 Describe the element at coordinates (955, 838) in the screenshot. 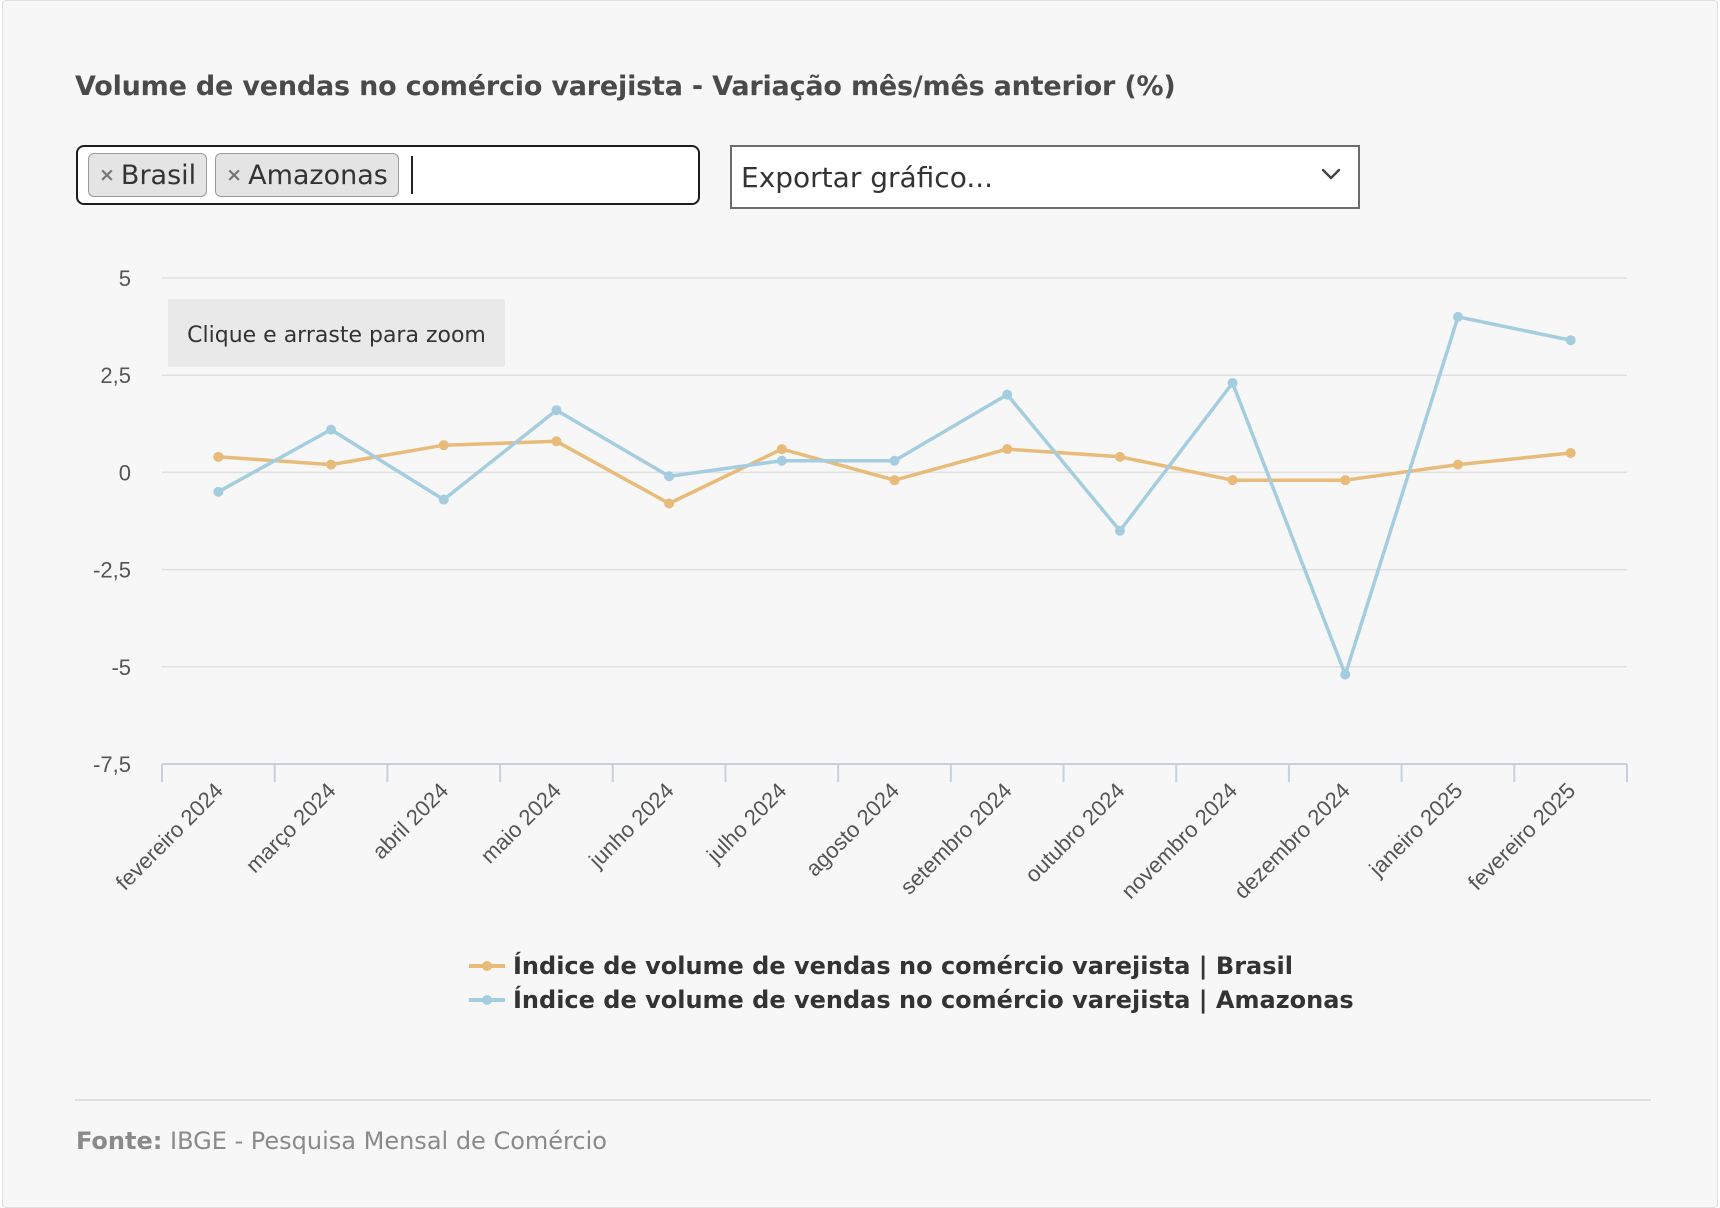

I see `x-tick-label: setembro 2024` at that location.